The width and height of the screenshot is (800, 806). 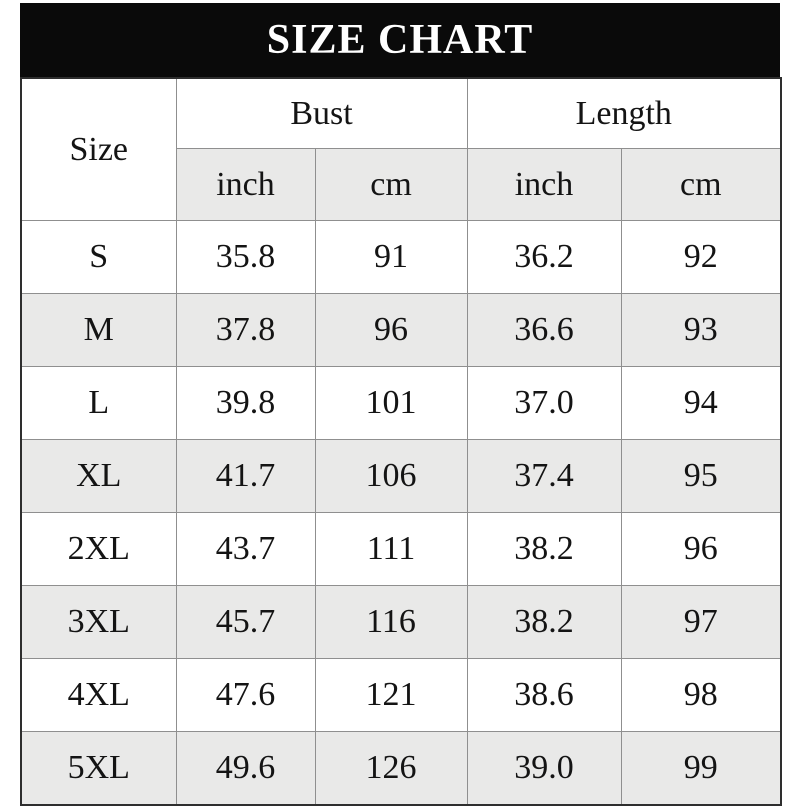 What do you see at coordinates (245, 768) in the screenshot?
I see `bust-inch-cell: 49.6` at bounding box center [245, 768].